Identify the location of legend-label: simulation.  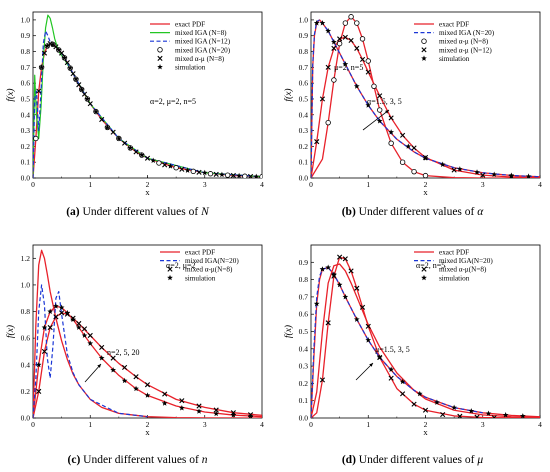
(454, 59).